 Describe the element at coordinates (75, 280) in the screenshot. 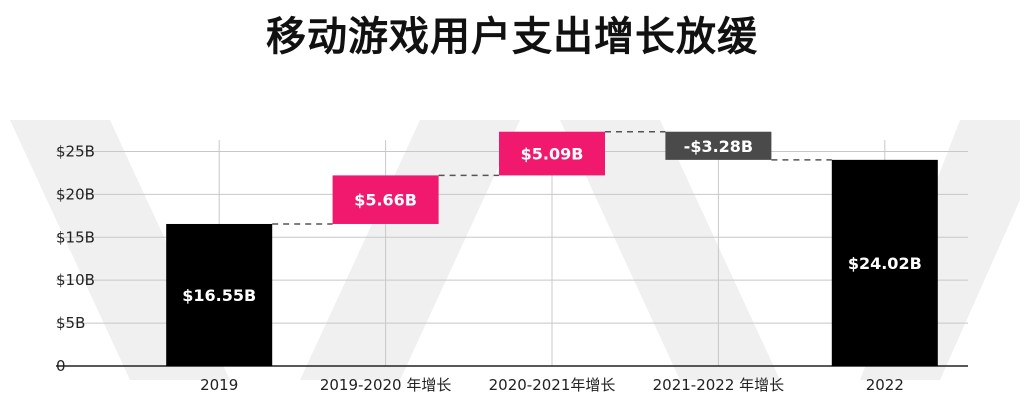

I see `y-tick-label: $10B` at that location.